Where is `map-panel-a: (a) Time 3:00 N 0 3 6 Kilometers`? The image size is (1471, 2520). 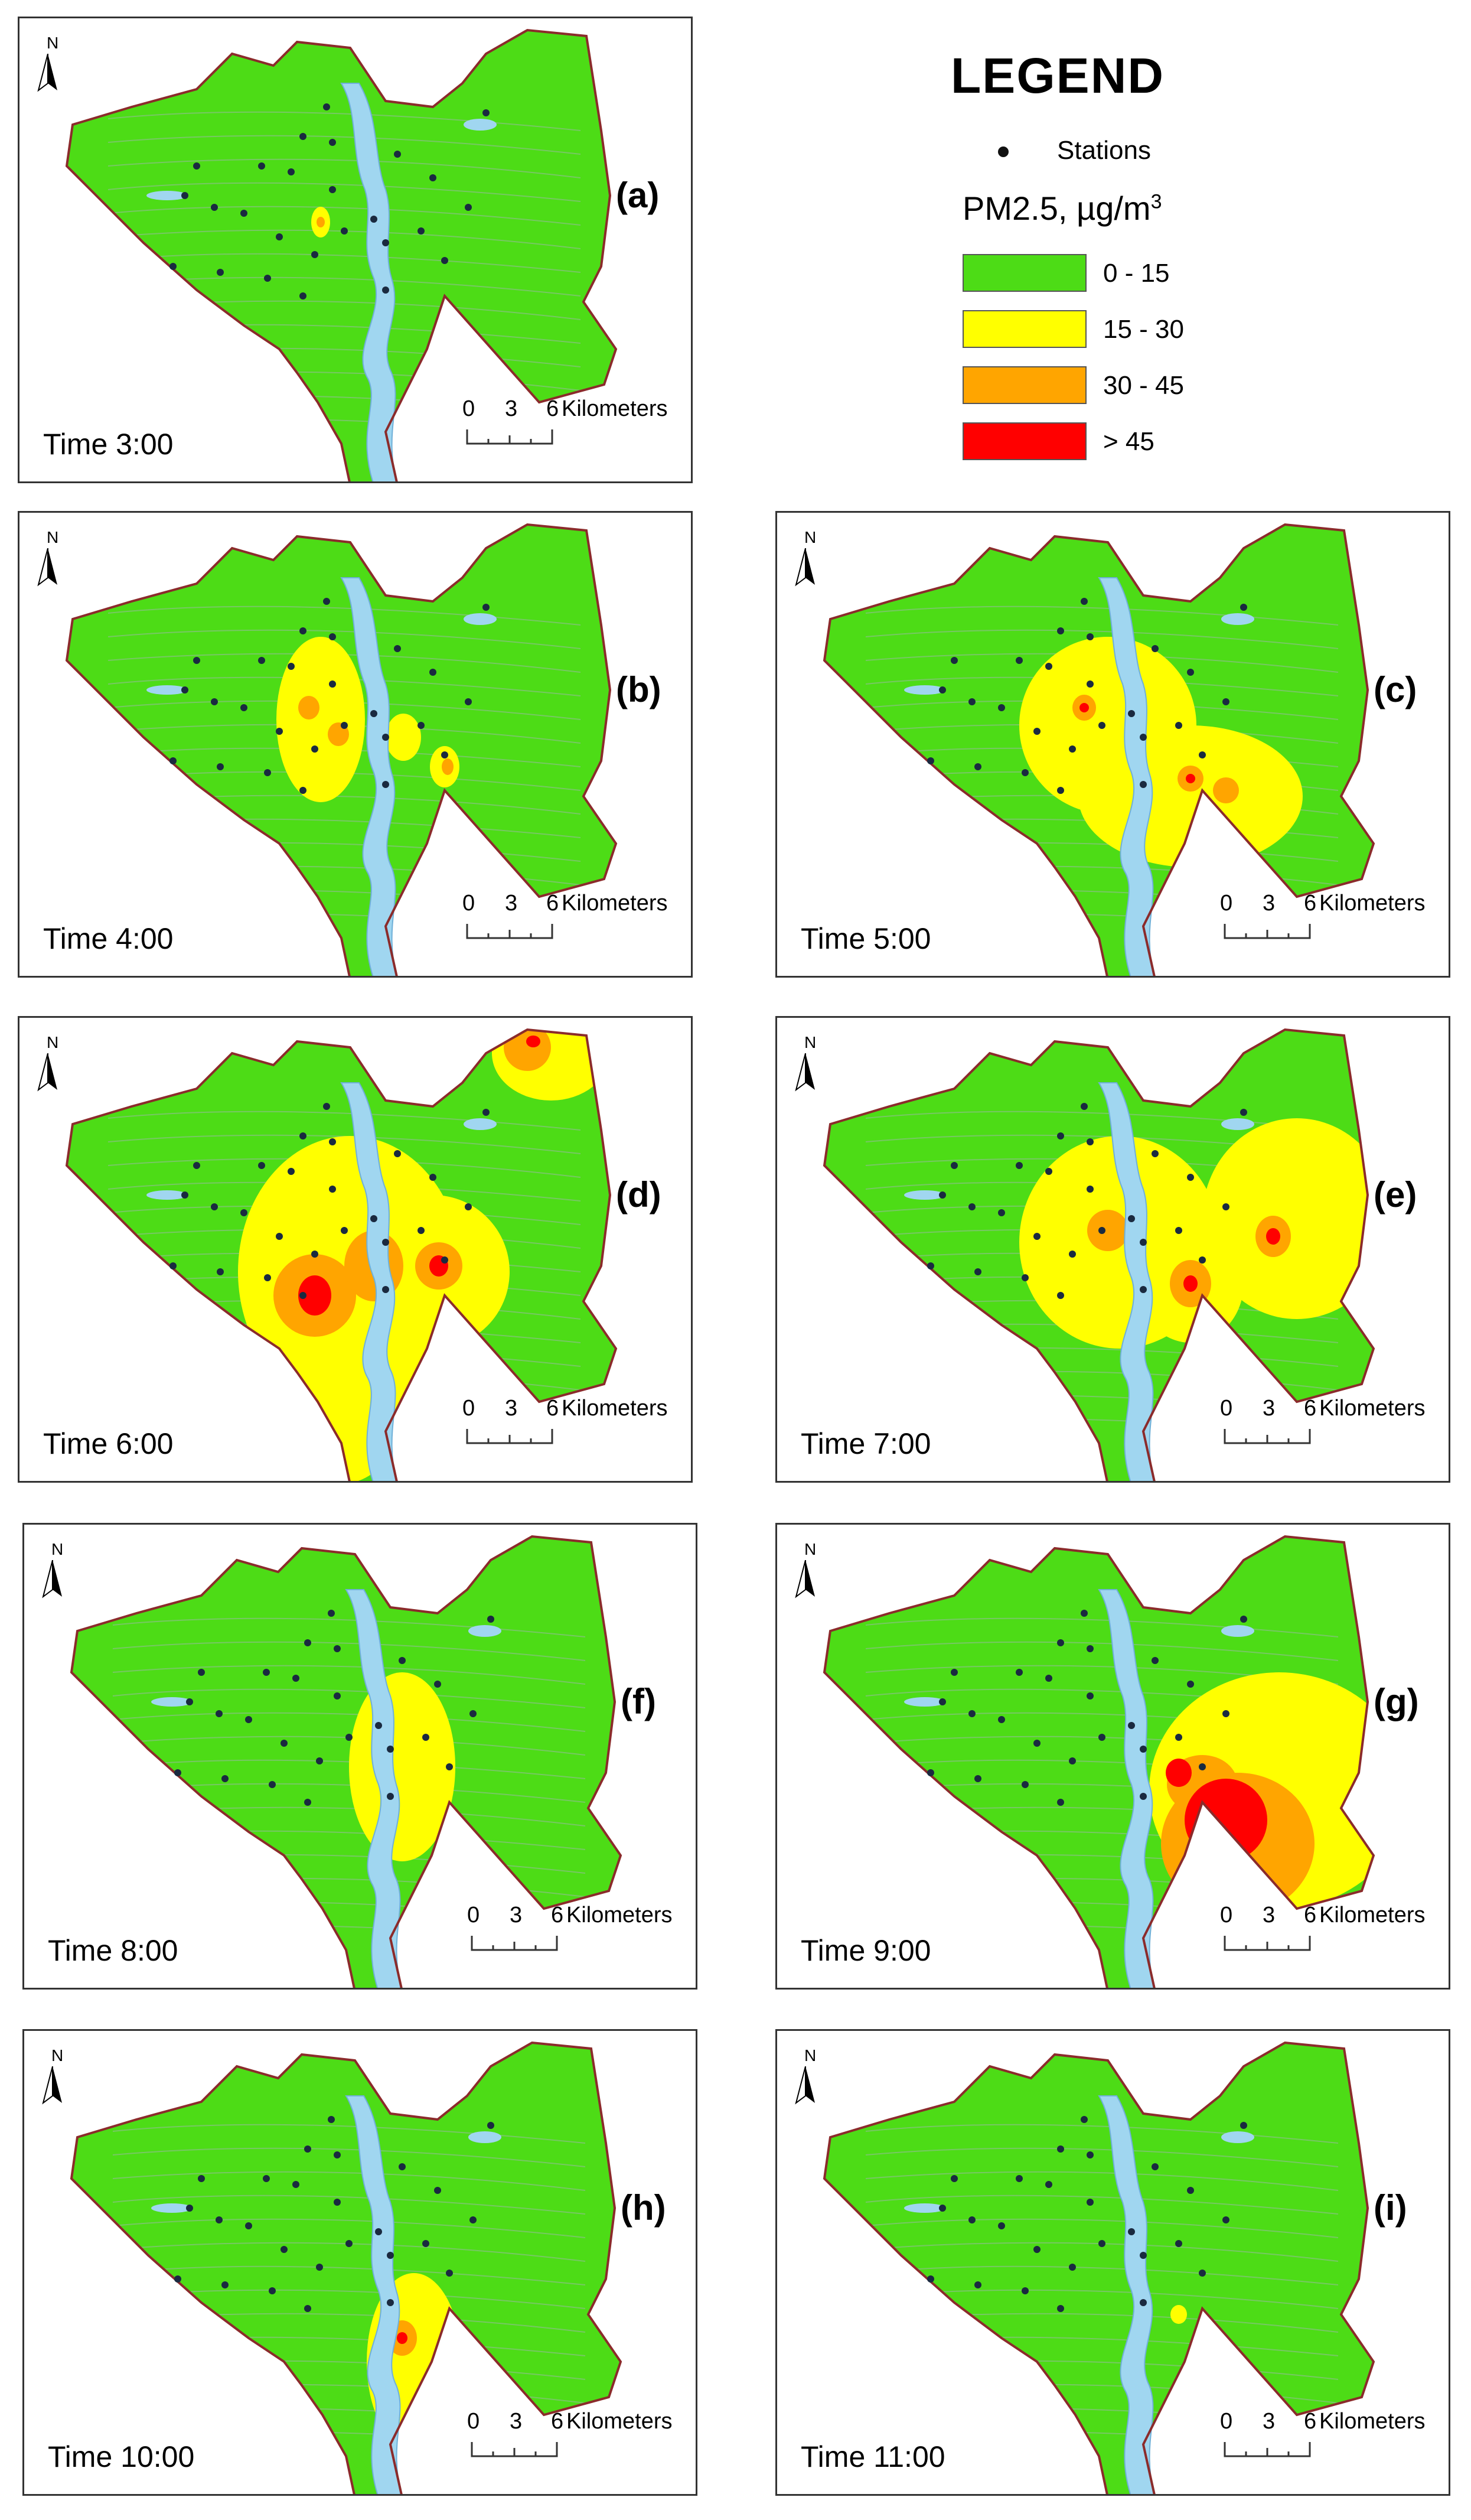
map-panel-a: (a) Time 3:00 N 0 3 6 Kilometers is located at coordinates (355, 250).